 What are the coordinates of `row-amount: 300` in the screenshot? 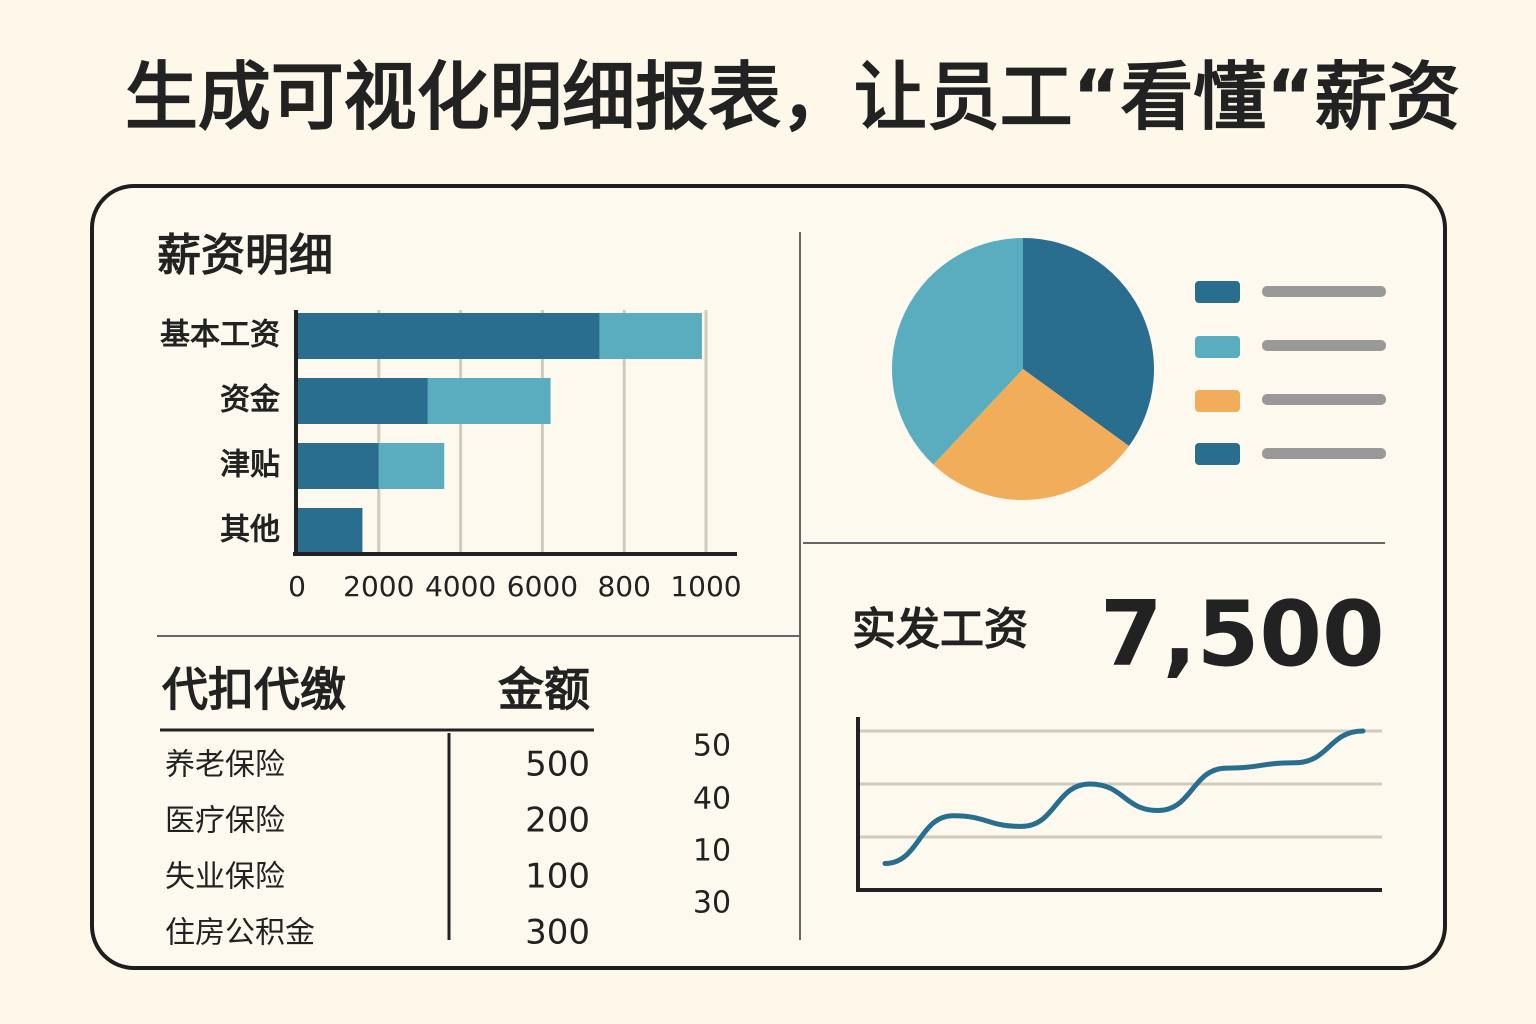 It's located at (557, 933).